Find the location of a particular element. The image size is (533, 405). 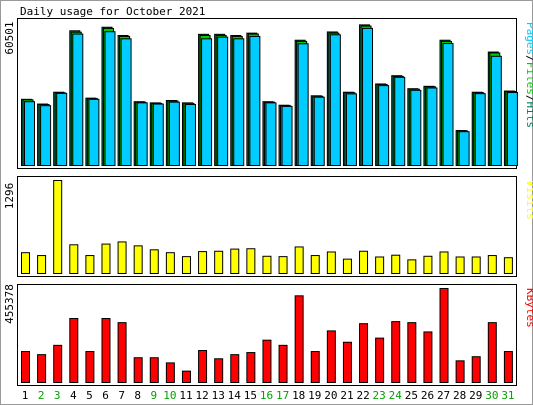

x-tick-label-22: 22 is located at coordinates (362, 395).